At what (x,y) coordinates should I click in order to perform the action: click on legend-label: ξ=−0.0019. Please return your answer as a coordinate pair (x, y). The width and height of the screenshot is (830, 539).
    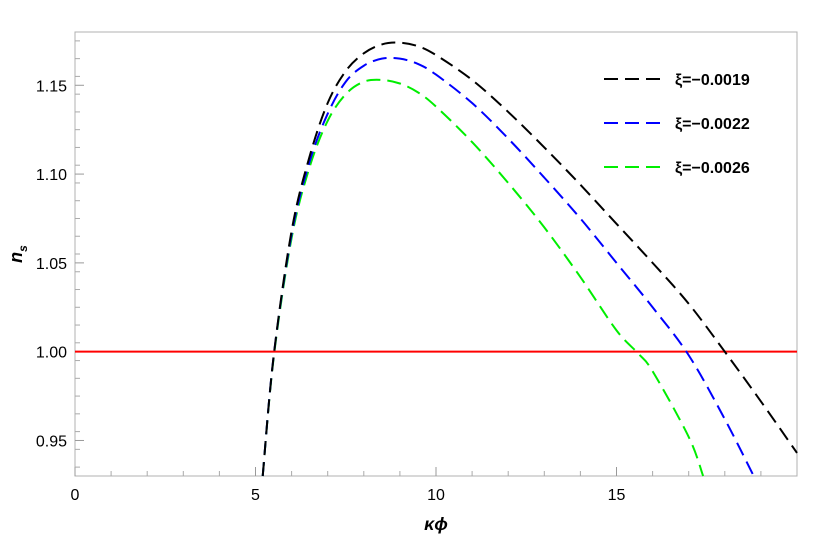
    Looking at the image, I should click on (712, 80).